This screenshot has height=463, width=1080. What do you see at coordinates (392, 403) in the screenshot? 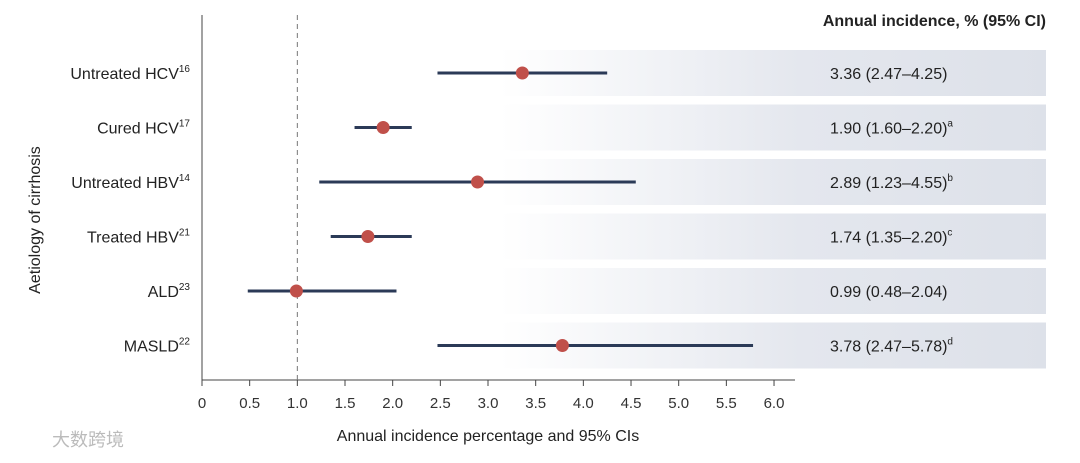
I see `x-tick-label: 2.0` at bounding box center [392, 403].